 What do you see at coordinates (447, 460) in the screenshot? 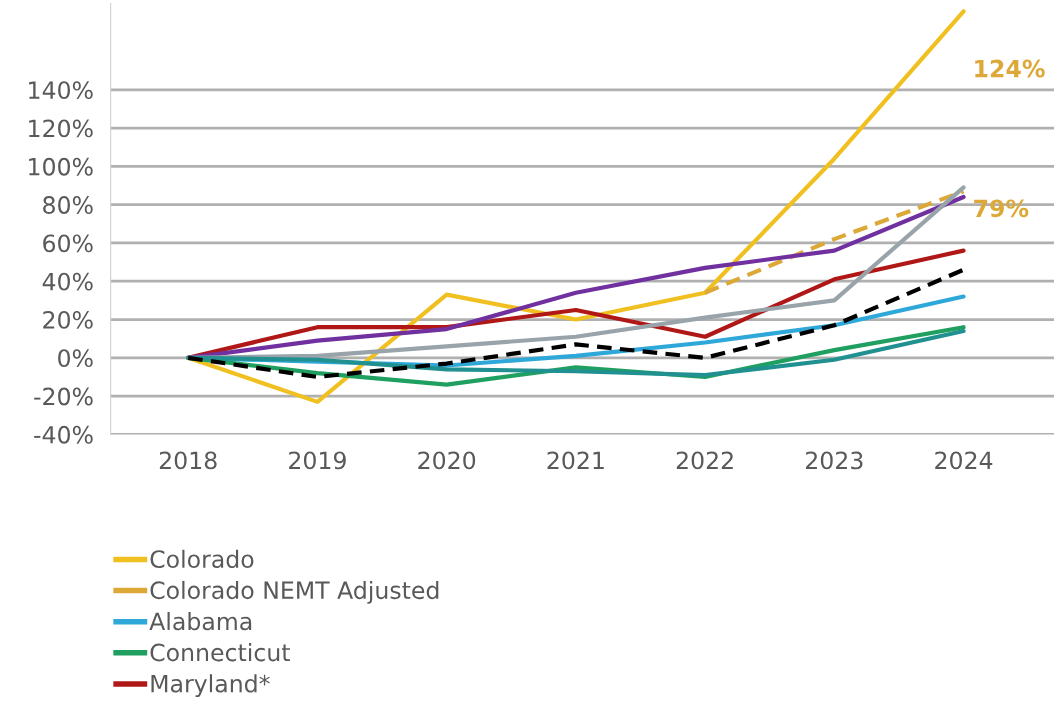
I see `x-tick-label: 2020` at bounding box center [447, 460].